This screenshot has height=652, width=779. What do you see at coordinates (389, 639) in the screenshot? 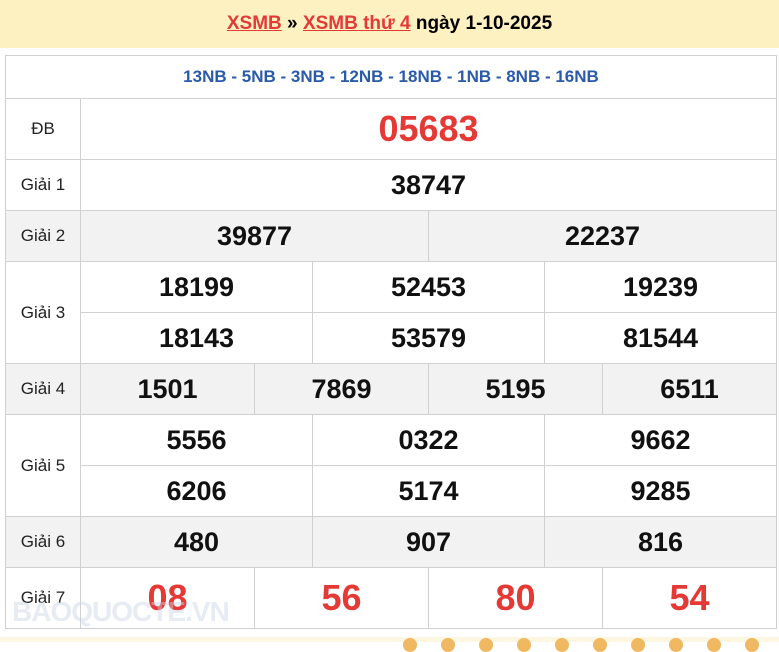
I see `footer-strip` at bounding box center [389, 639].